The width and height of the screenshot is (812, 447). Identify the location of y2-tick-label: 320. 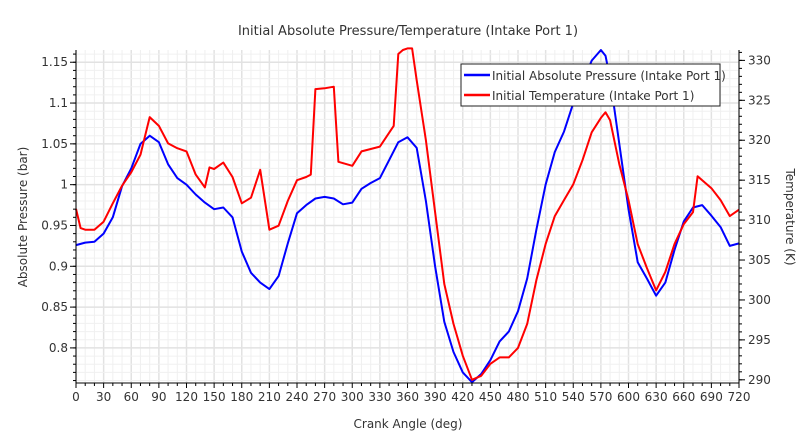
(759, 140).